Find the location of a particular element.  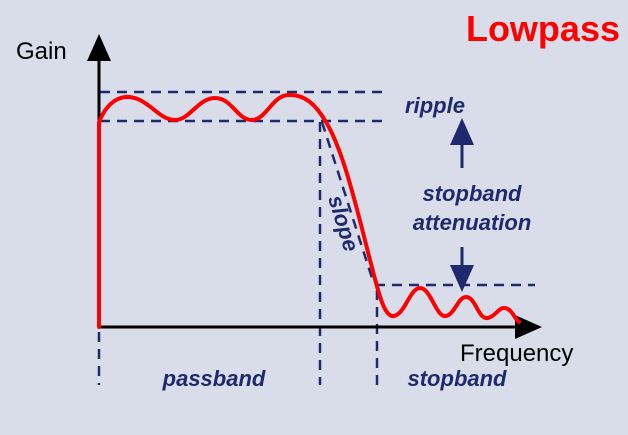

y-axis-label: Gain is located at coordinates (41, 51).